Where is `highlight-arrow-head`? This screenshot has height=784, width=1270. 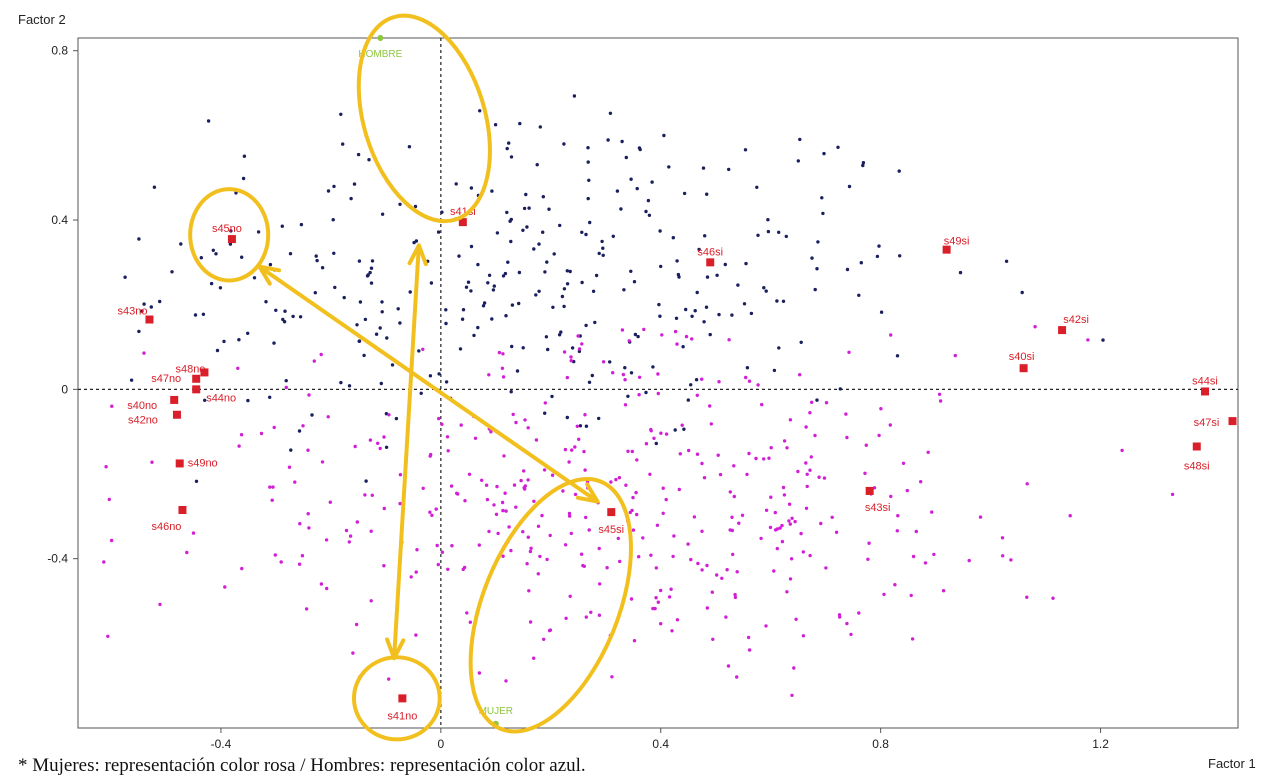
highlight-arrow-head is located at coordinates (587, 493).